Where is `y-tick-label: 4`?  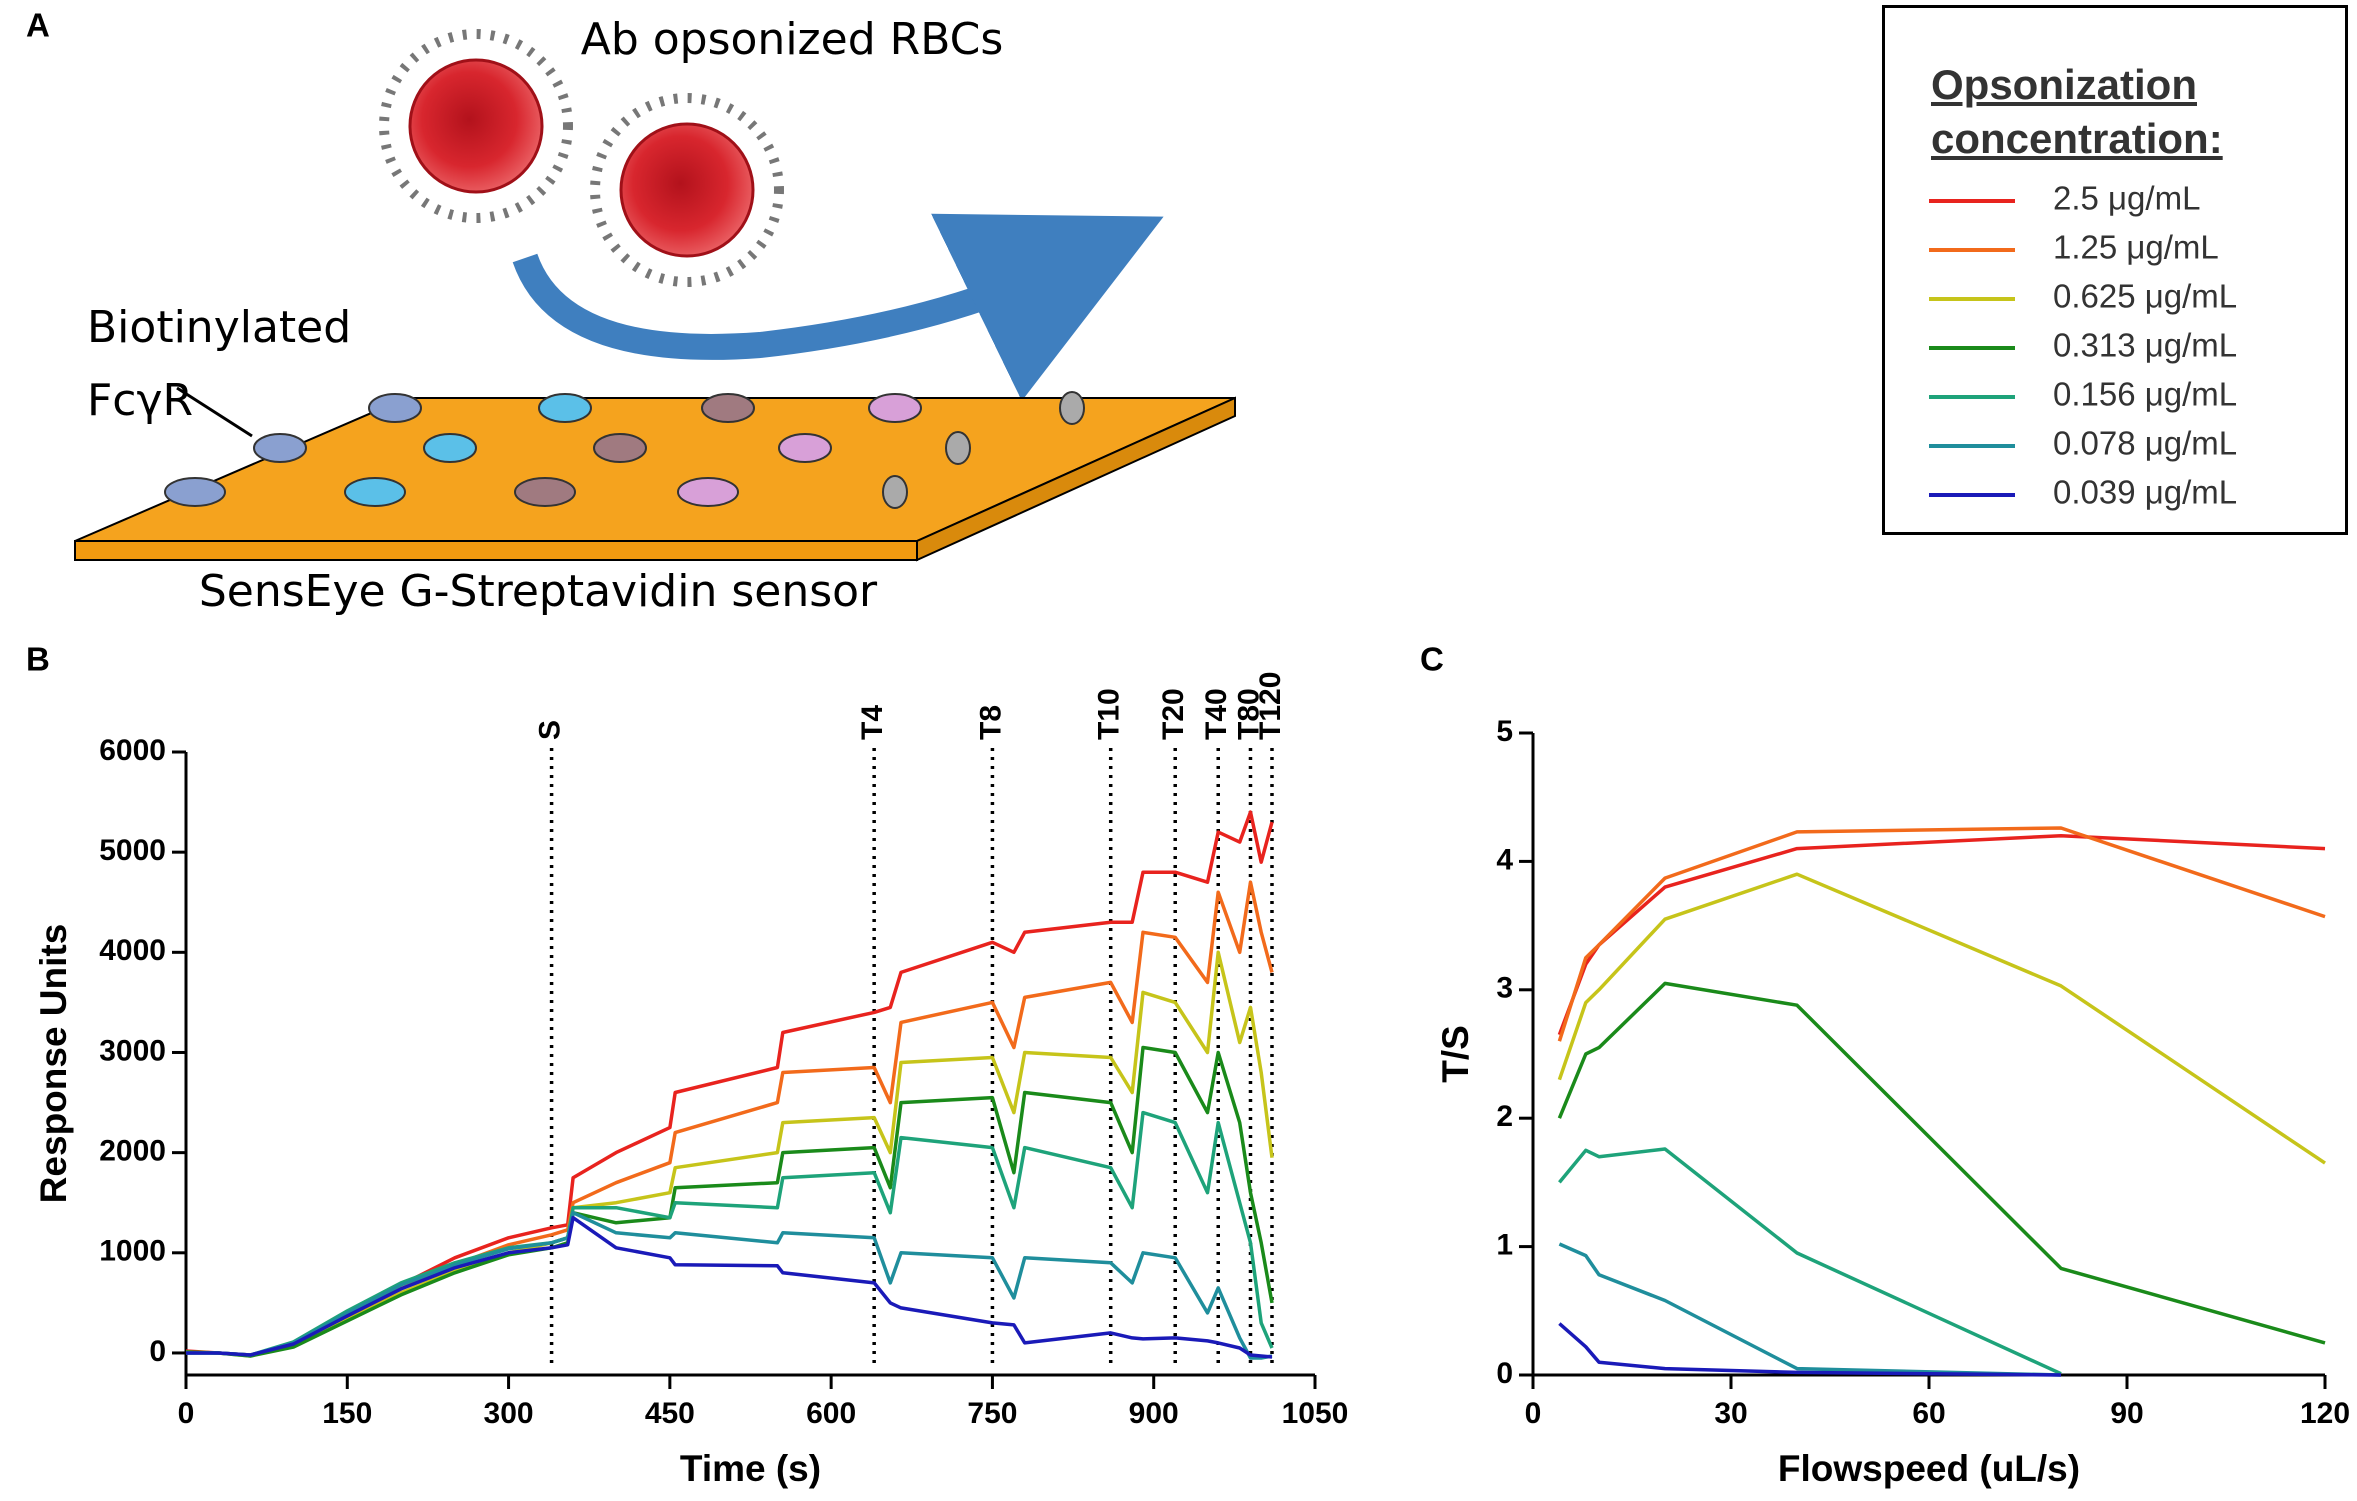 y-tick-label: 4 is located at coordinates (1504, 859).